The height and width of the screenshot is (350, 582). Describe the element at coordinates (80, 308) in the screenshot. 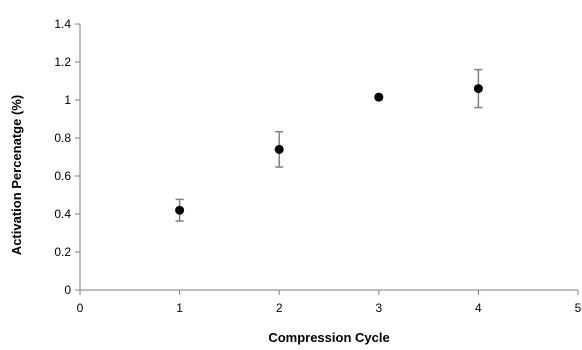

I see `x-tick-label: 0` at that location.